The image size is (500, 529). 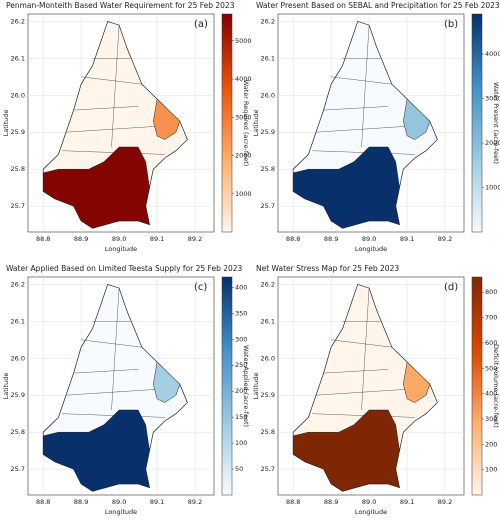 What do you see at coordinates (246, 123) in the screenshot?
I see `colorbar-label: Water Required (acre-feet)` at bounding box center [246, 123].